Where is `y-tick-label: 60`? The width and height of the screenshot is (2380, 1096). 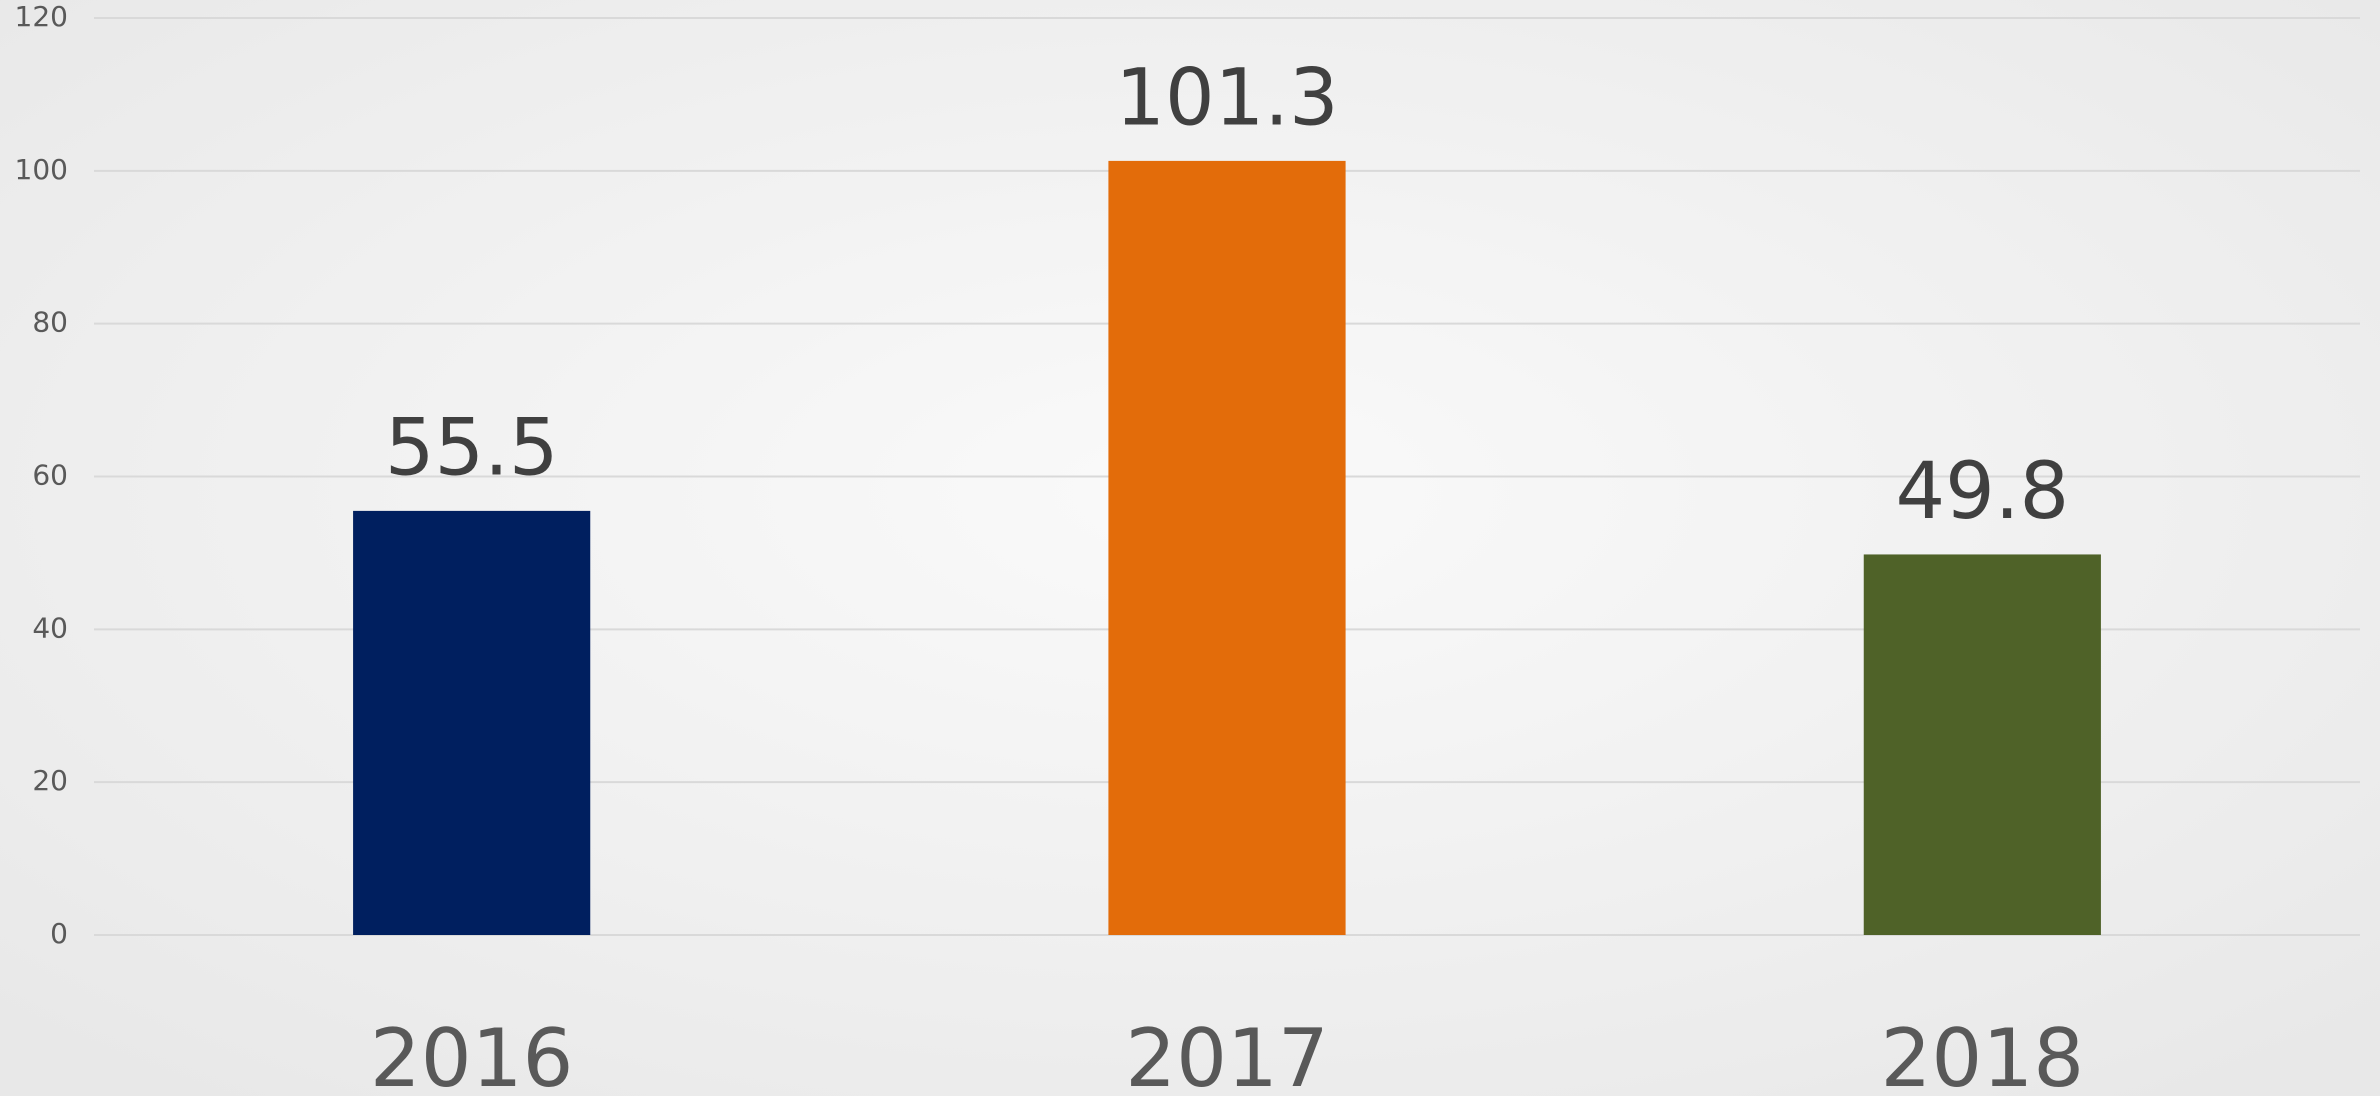
y-tick-label: 60 is located at coordinates (50, 475).